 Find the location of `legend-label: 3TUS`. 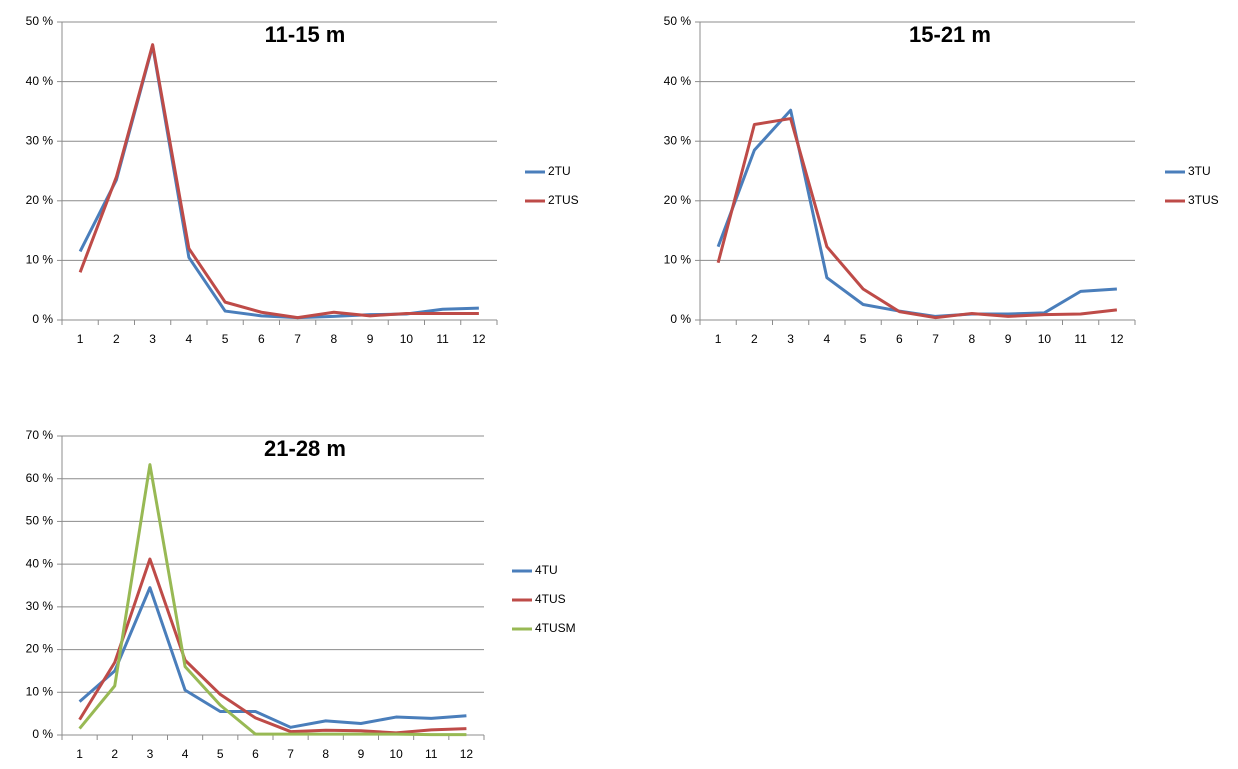

legend-label: 3TUS is located at coordinates (1203, 200).